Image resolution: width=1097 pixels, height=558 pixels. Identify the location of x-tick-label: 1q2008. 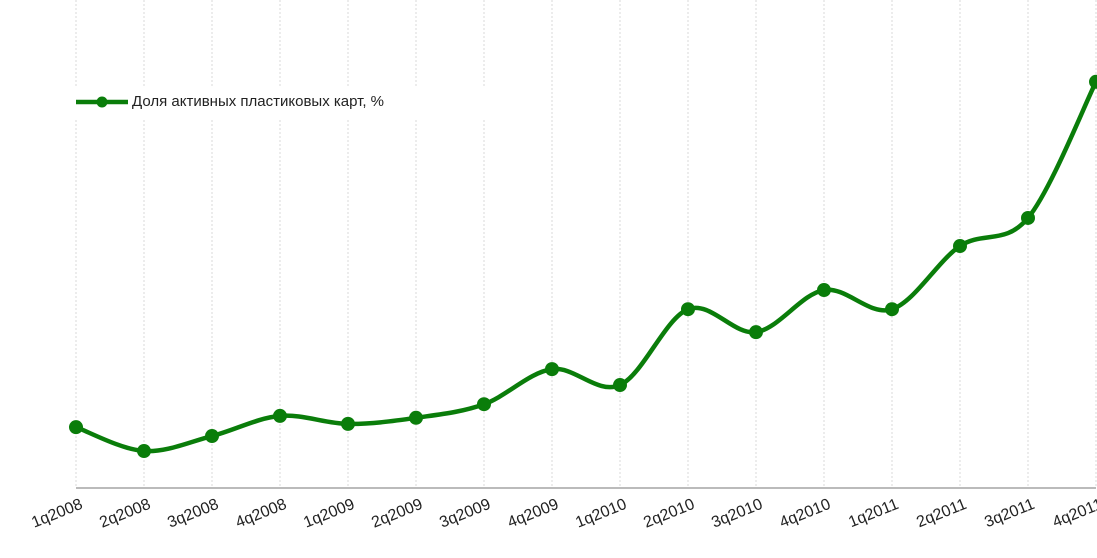
(57, 514).